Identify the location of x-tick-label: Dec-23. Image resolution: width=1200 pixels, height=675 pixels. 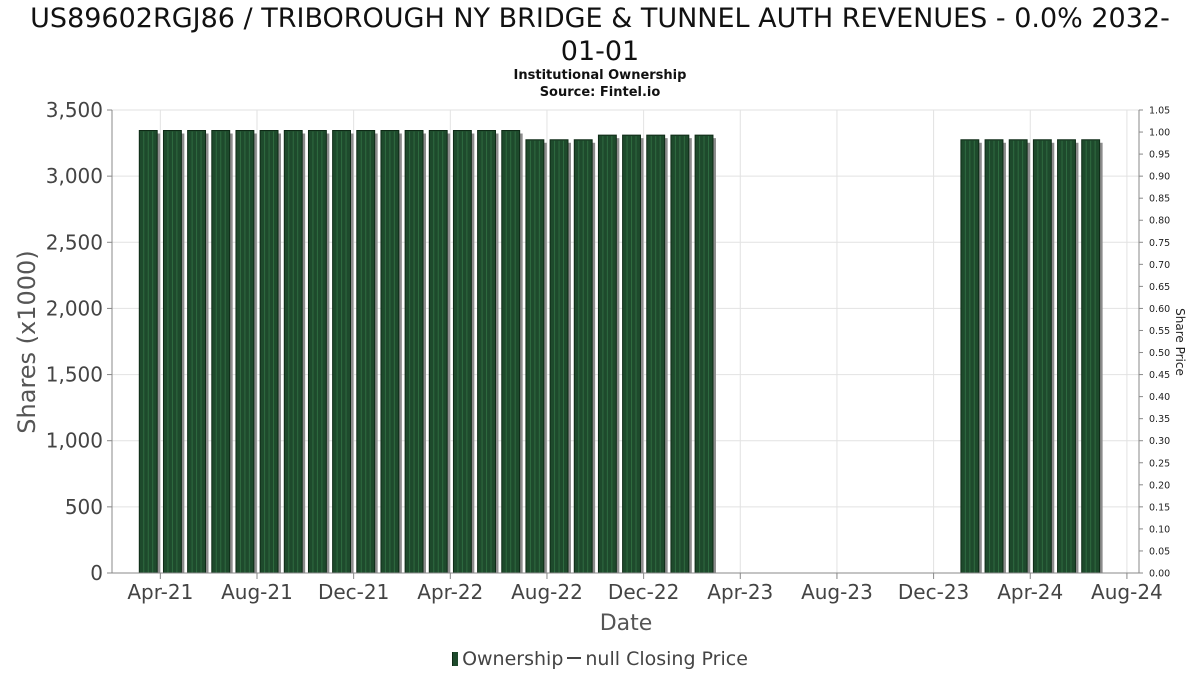
(933, 592).